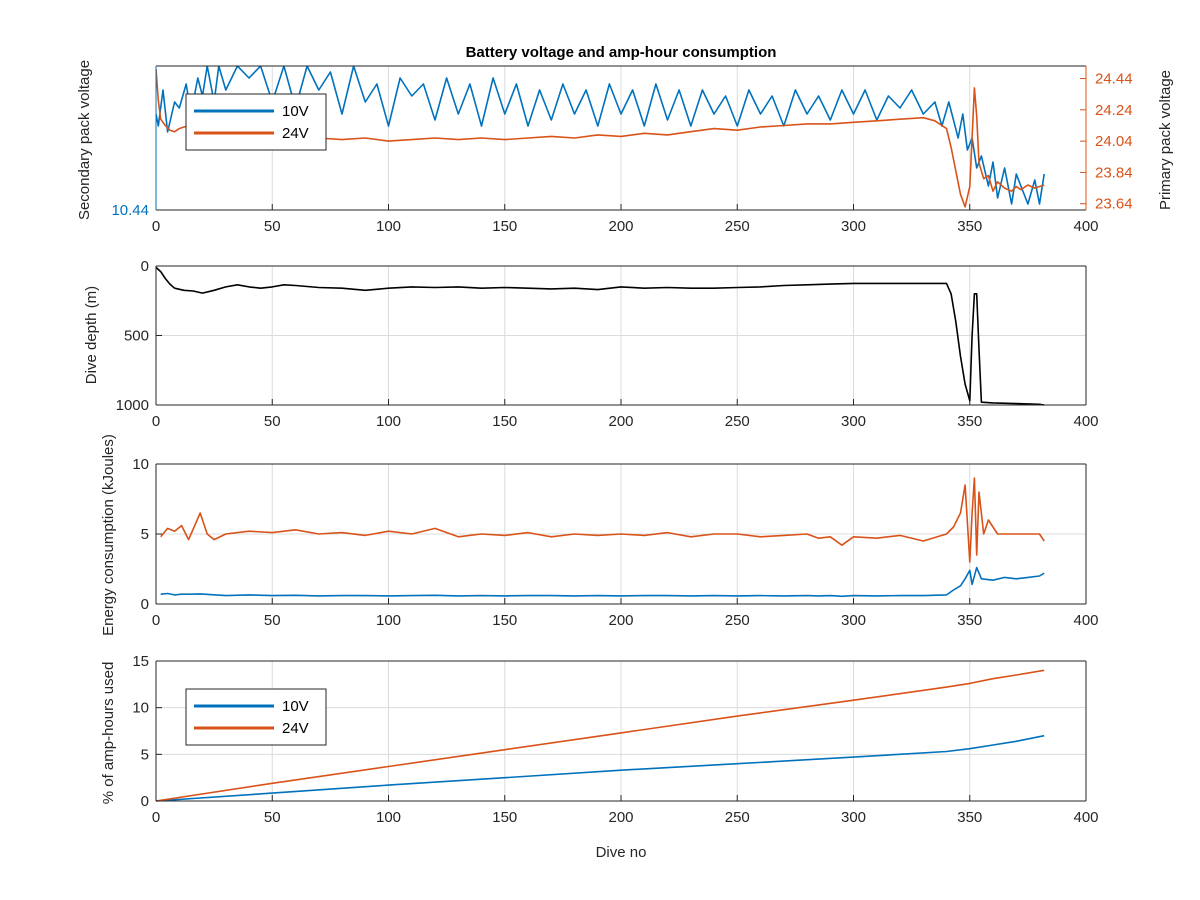 Image resolution: width=1200 pixels, height=900 pixels. I want to click on energy-x-tick-label: 200, so click(620, 620).